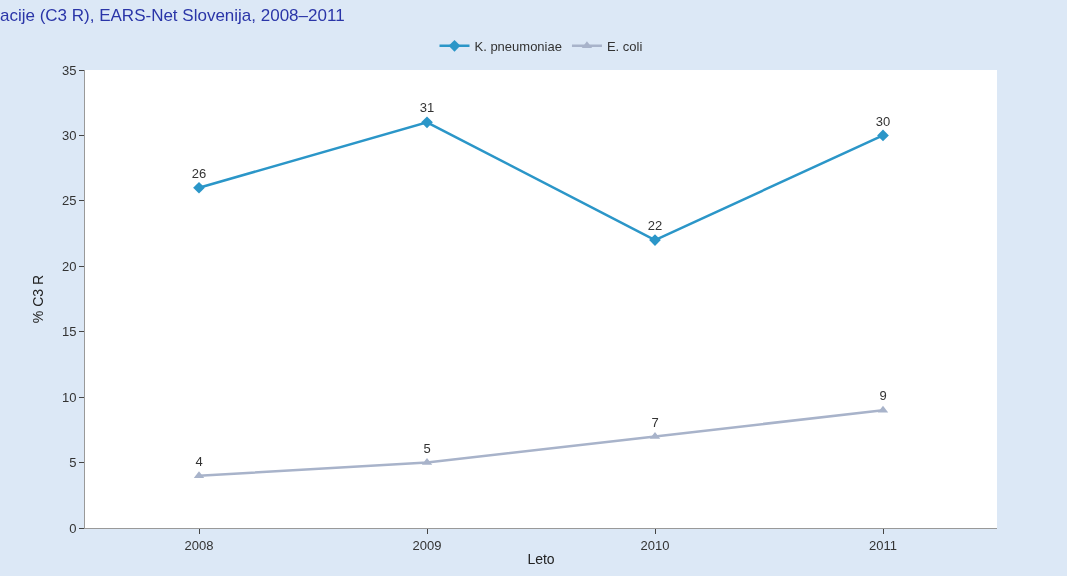 This screenshot has height=576, width=1067. I want to click on y-tick-label: 35, so click(69, 70).